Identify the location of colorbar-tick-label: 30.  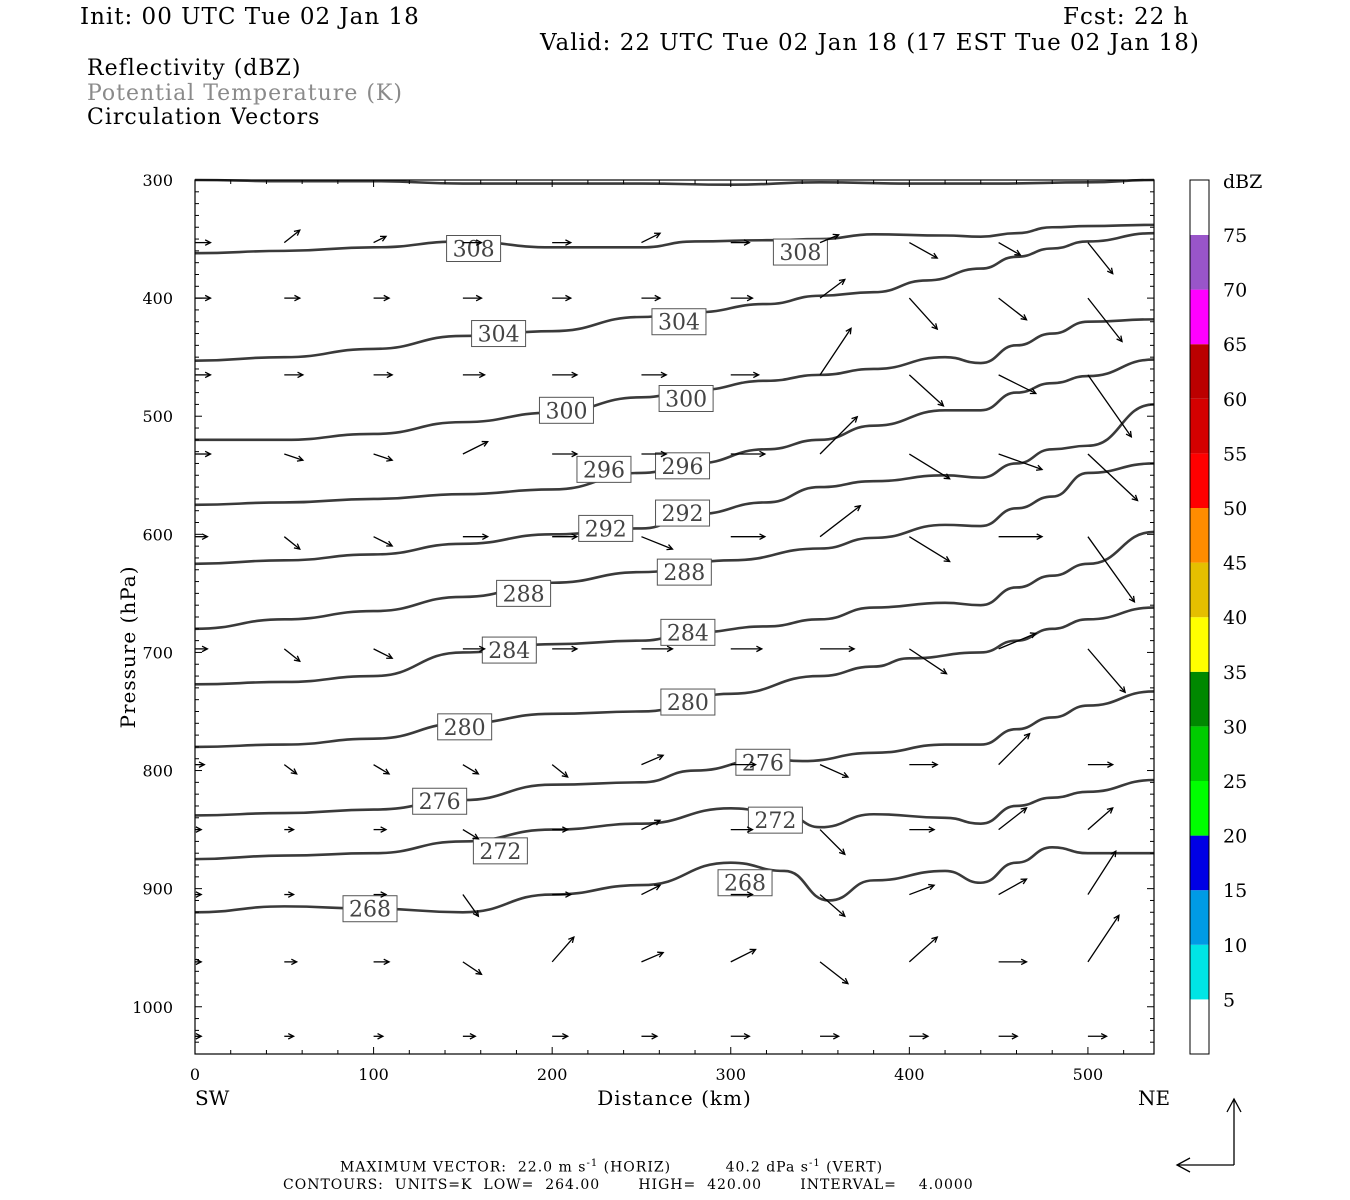
(1235, 727).